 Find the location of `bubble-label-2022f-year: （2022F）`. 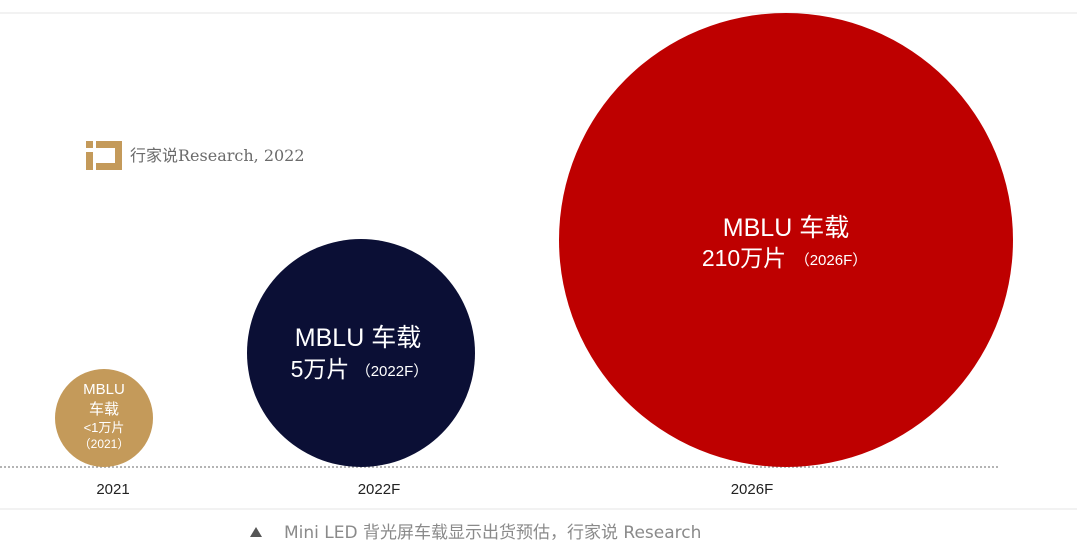

bubble-label-2022f-year: （2022F） is located at coordinates (392, 371).